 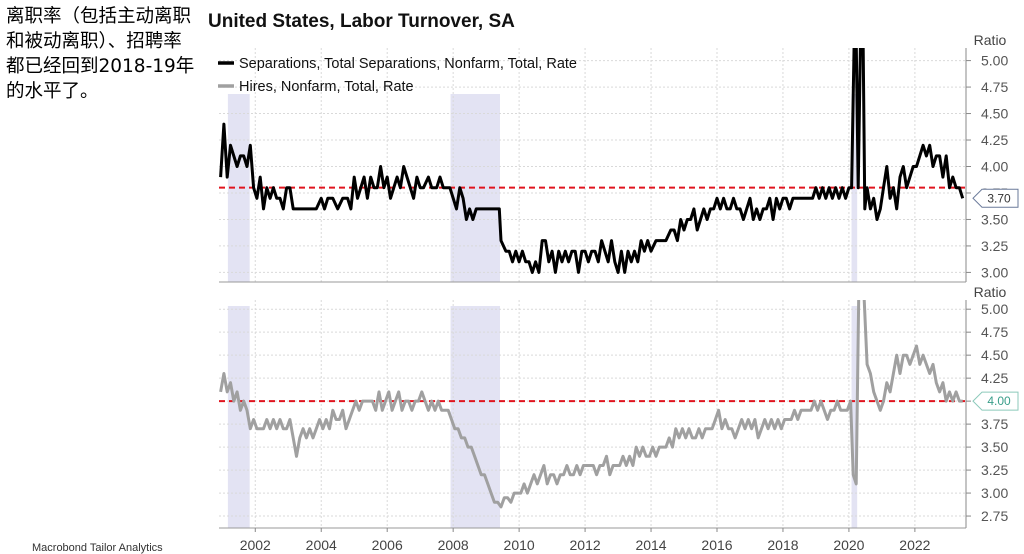 What do you see at coordinates (994, 516) in the screenshot?
I see `y-tick-label: 2.75` at bounding box center [994, 516].